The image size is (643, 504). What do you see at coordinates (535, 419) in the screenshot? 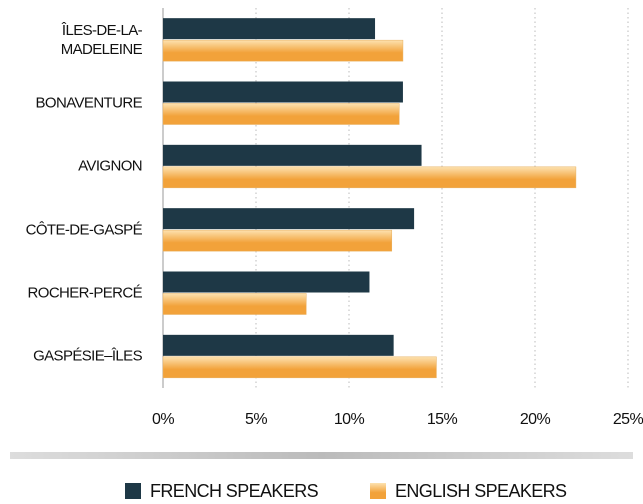
I see `x-tick-label: 20%` at bounding box center [535, 419].